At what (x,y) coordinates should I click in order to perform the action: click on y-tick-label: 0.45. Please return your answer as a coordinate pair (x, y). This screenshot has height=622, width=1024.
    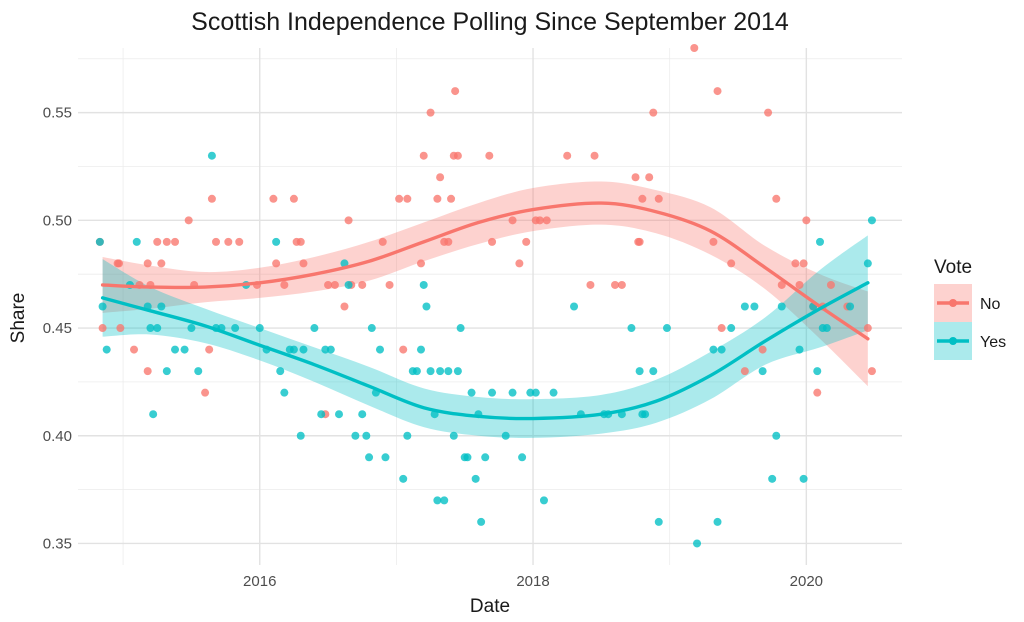
    Looking at the image, I should click on (57, 328).